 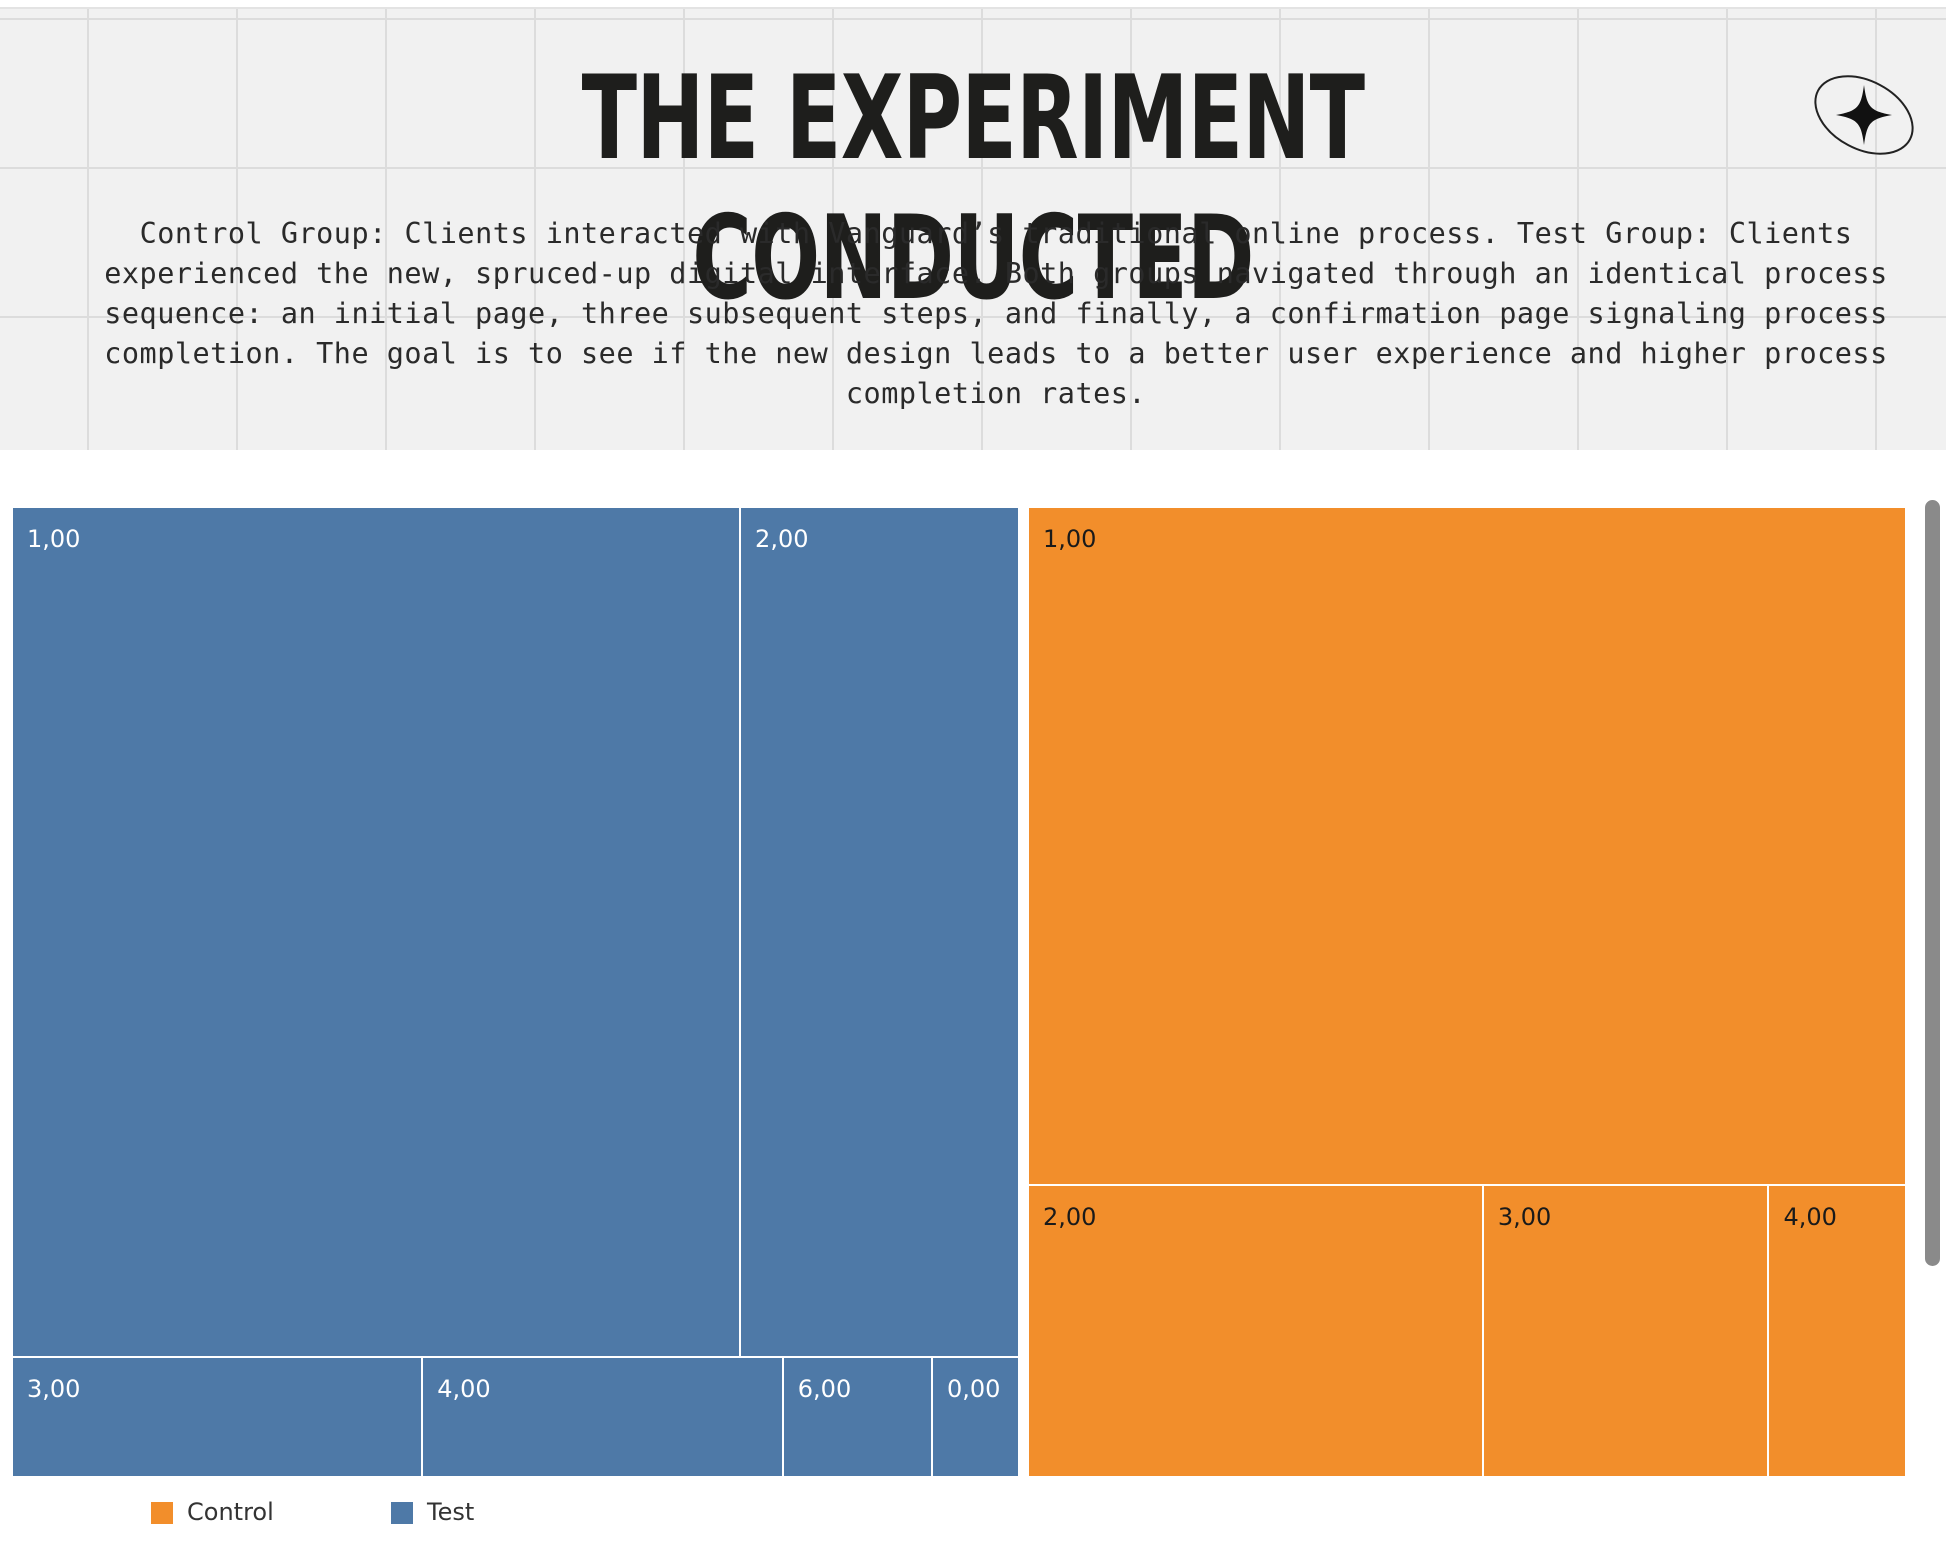 I want to click on treemap-tile-test-3: 4,00, so click(x=602, y=1417).